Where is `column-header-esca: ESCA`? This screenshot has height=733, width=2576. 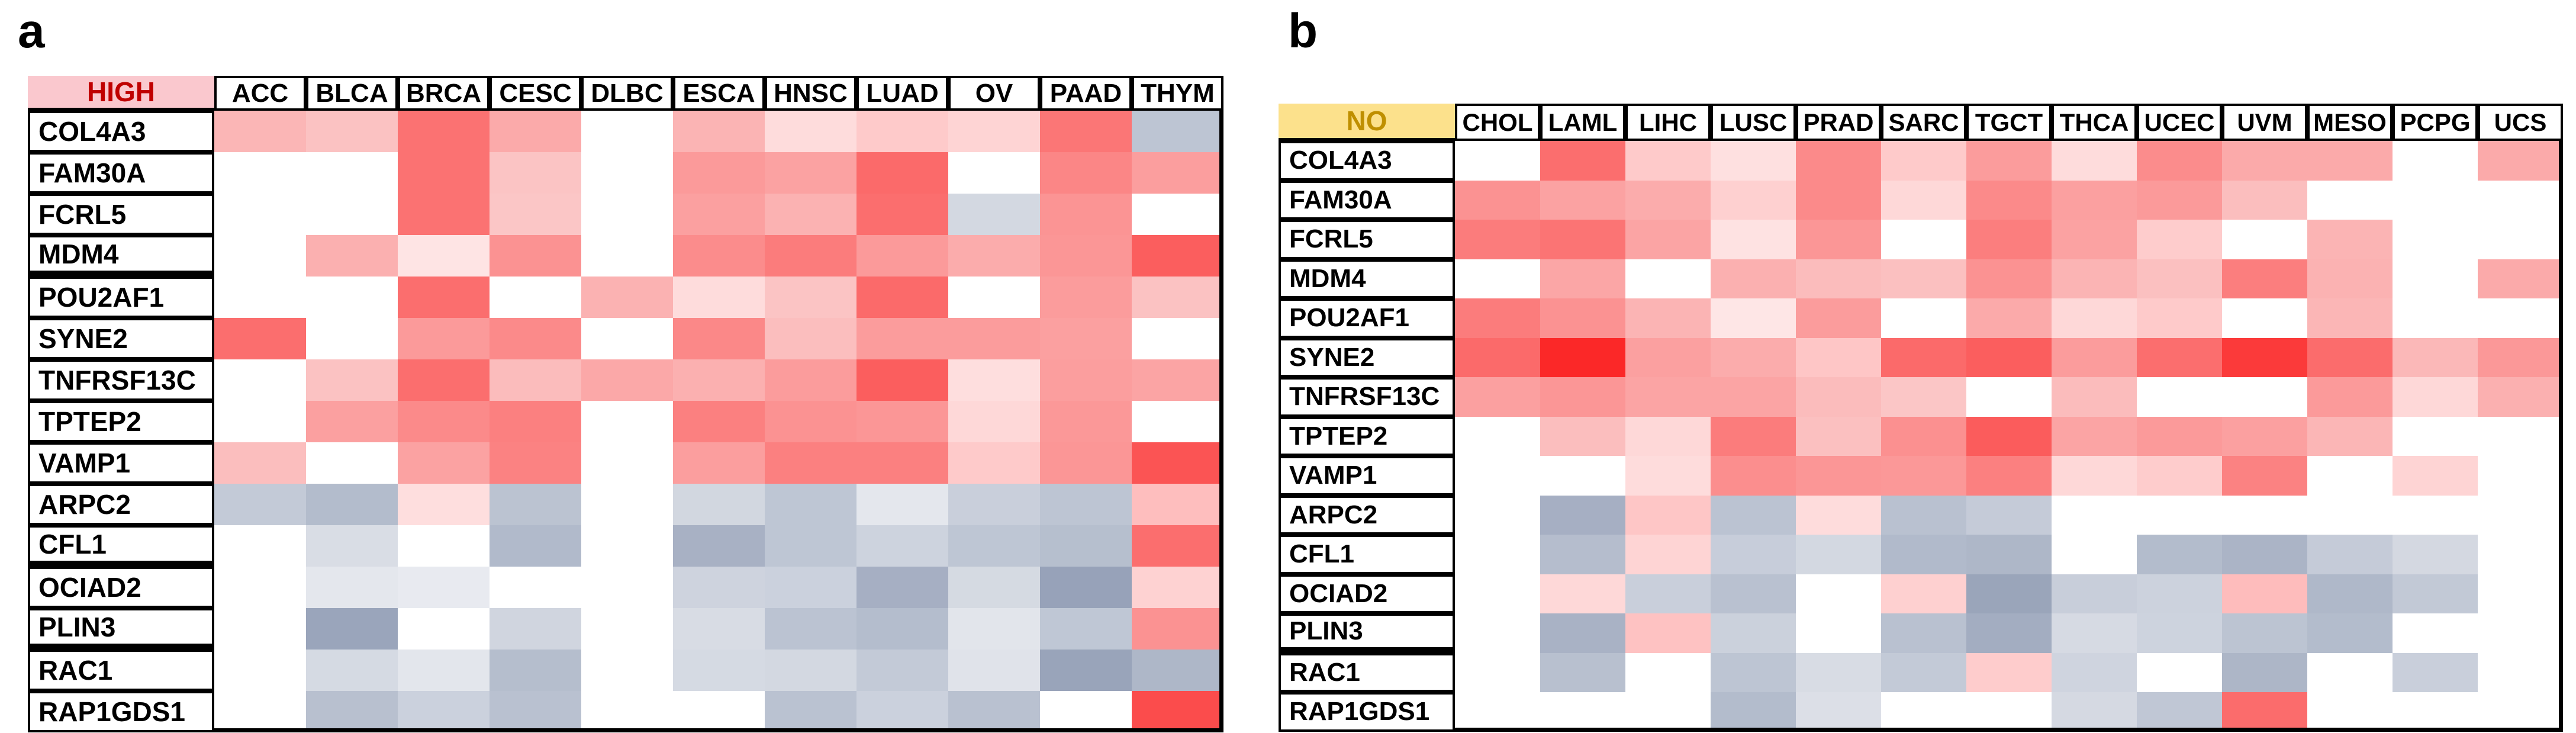
column-header-esca: ESCA is located at coordinates (719, 93).